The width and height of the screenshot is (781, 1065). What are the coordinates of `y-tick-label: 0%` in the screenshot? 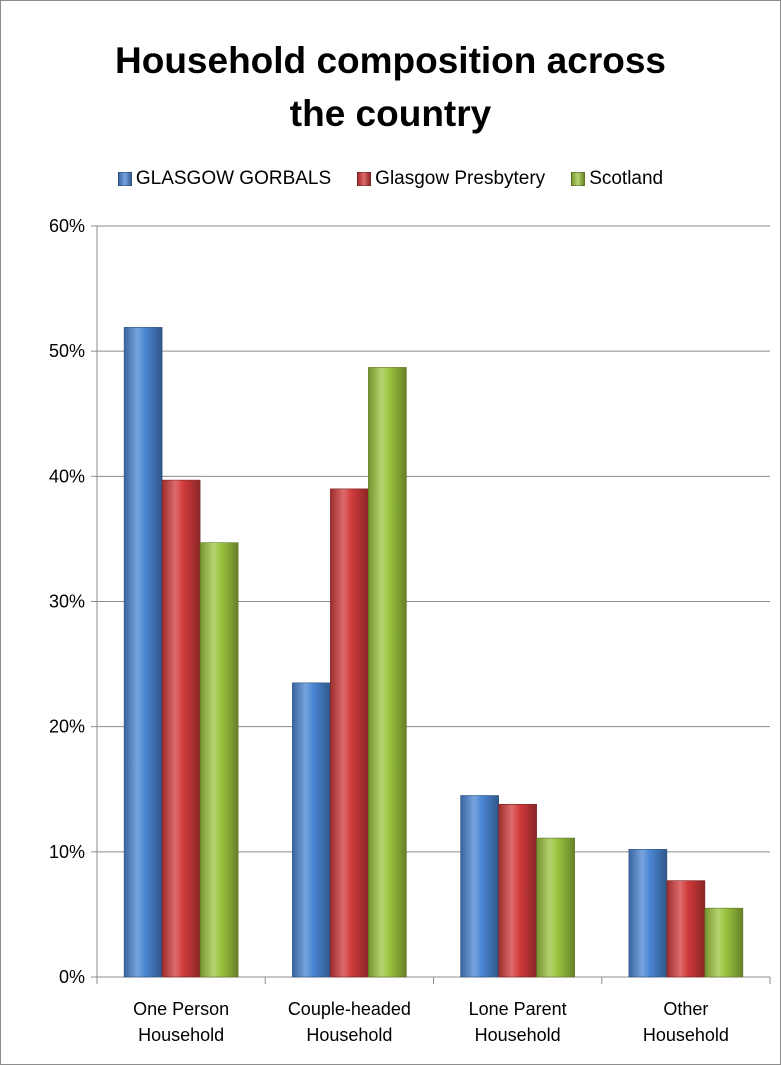 It's located at (72, 977).